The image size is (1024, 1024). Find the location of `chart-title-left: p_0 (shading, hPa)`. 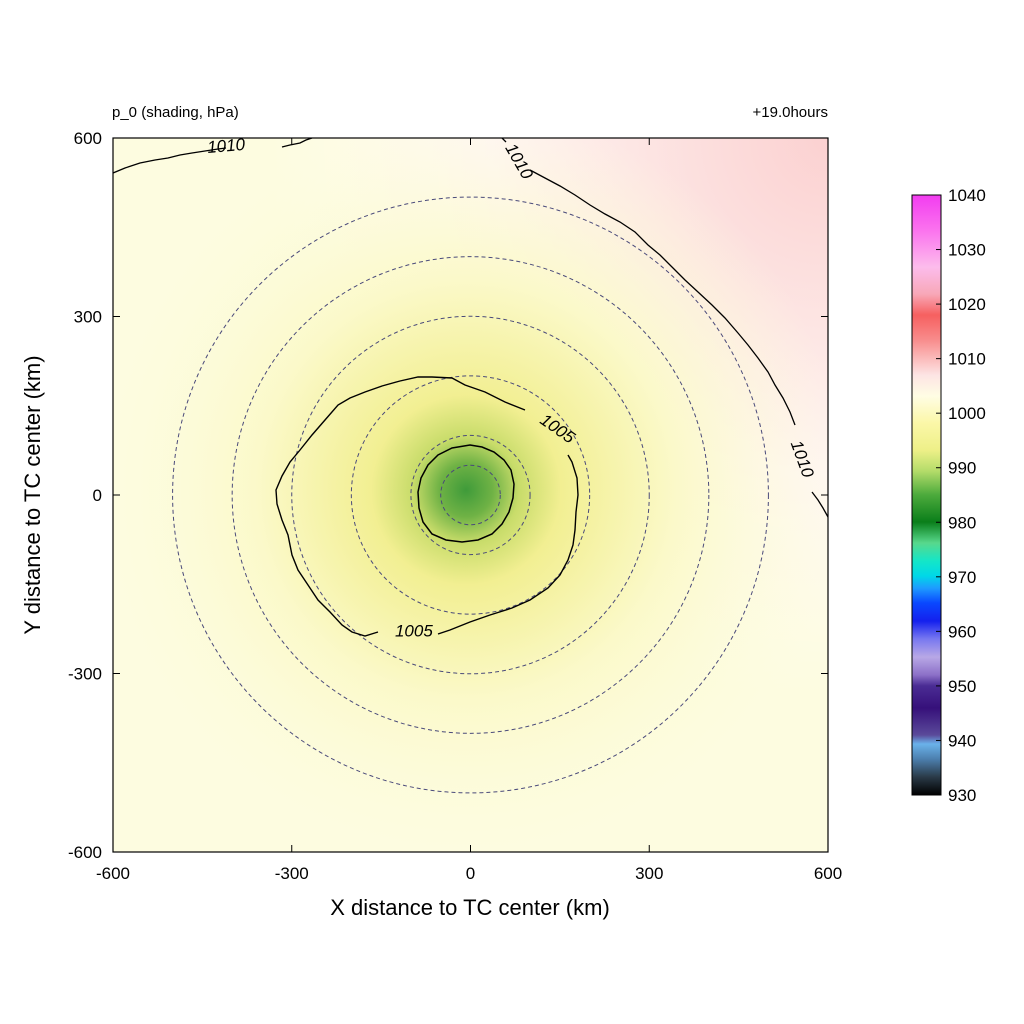

chart-title-left: p_0 (shading, hPa) is located at coordinates (175, 112).